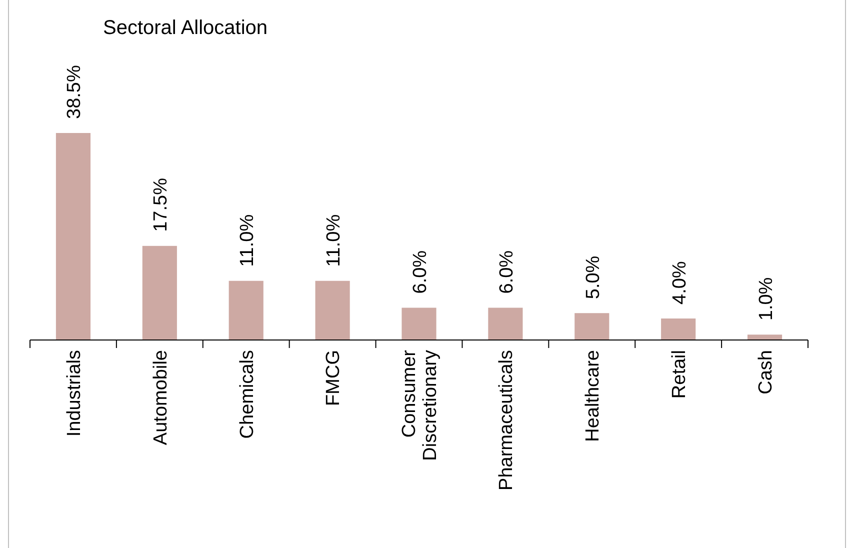 The height and width of the screenshot is (548, 853). I want to click on x-tick-label: Healthcare, so click(593, 396).